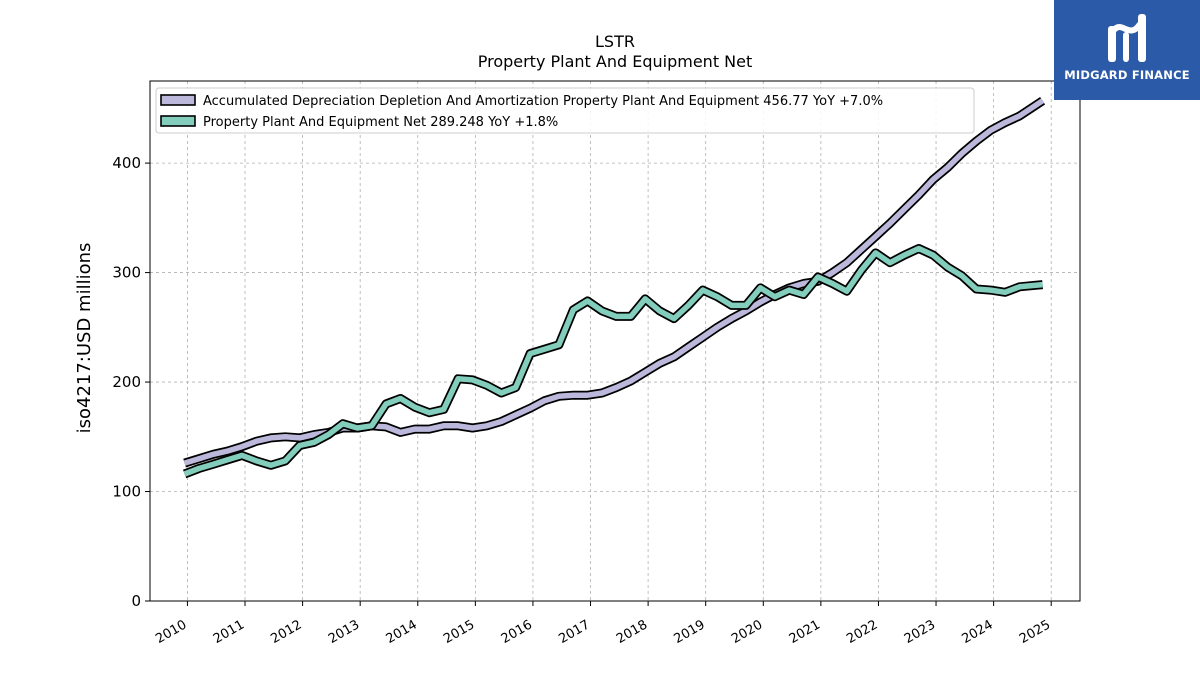 The image size is (1200, 675). I want to click on x-tick-label: 2015, so click(459, 632).